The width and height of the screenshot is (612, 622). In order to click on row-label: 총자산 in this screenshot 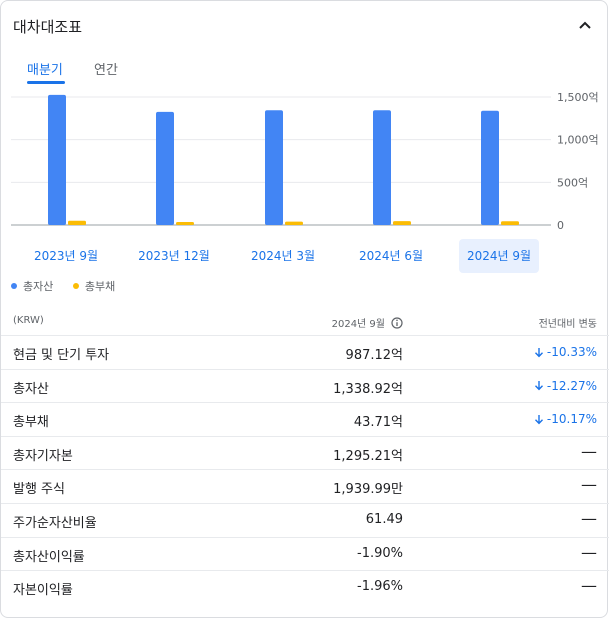, I will do `click(31, 389)`.